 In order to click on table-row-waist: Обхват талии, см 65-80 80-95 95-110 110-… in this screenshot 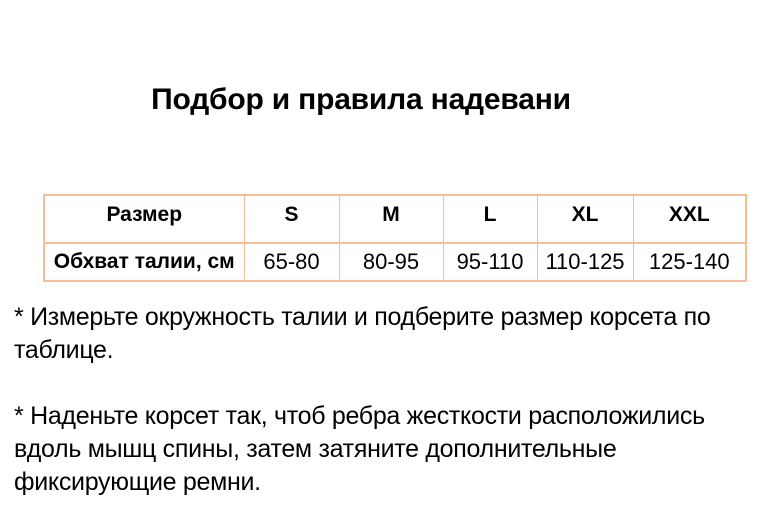, I will do `click(395, 262)`.